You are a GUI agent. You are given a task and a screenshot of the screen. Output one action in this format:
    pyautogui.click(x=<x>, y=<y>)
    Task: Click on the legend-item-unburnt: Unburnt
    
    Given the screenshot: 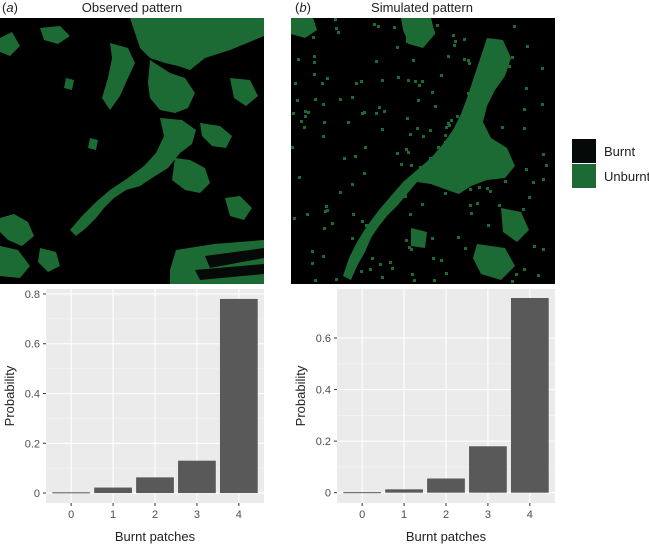 What is the action you would take?
    pyautogui.click(x=610, y=176)
    